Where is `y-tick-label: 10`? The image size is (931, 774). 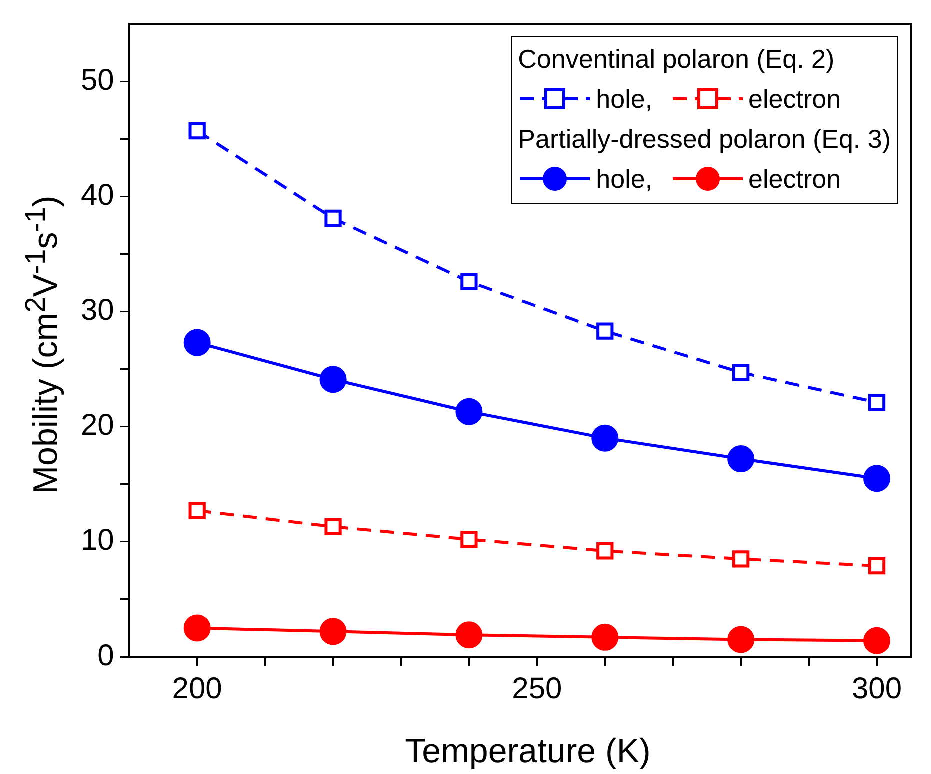
y-tick-label: 10 is located at coordinates (97, 541).